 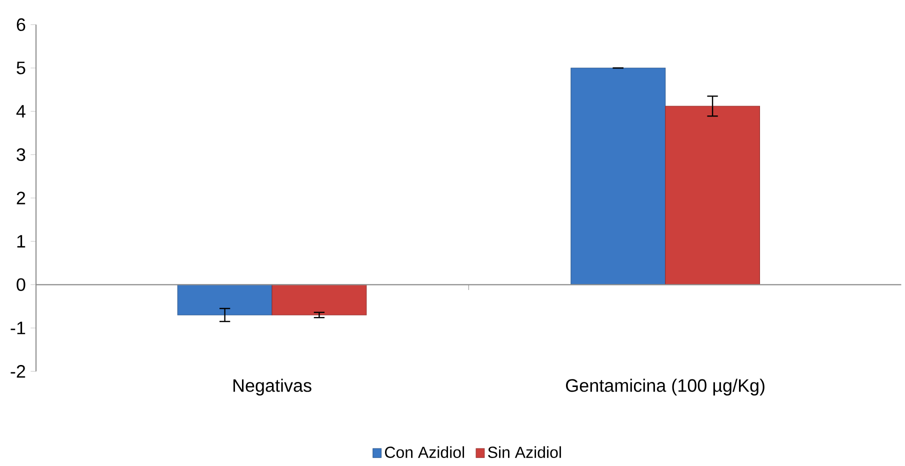 What do you see at coordinates (18, 371) in the screenshot?
I see `y-tick-label: -2` at bounding box center [18, 371].